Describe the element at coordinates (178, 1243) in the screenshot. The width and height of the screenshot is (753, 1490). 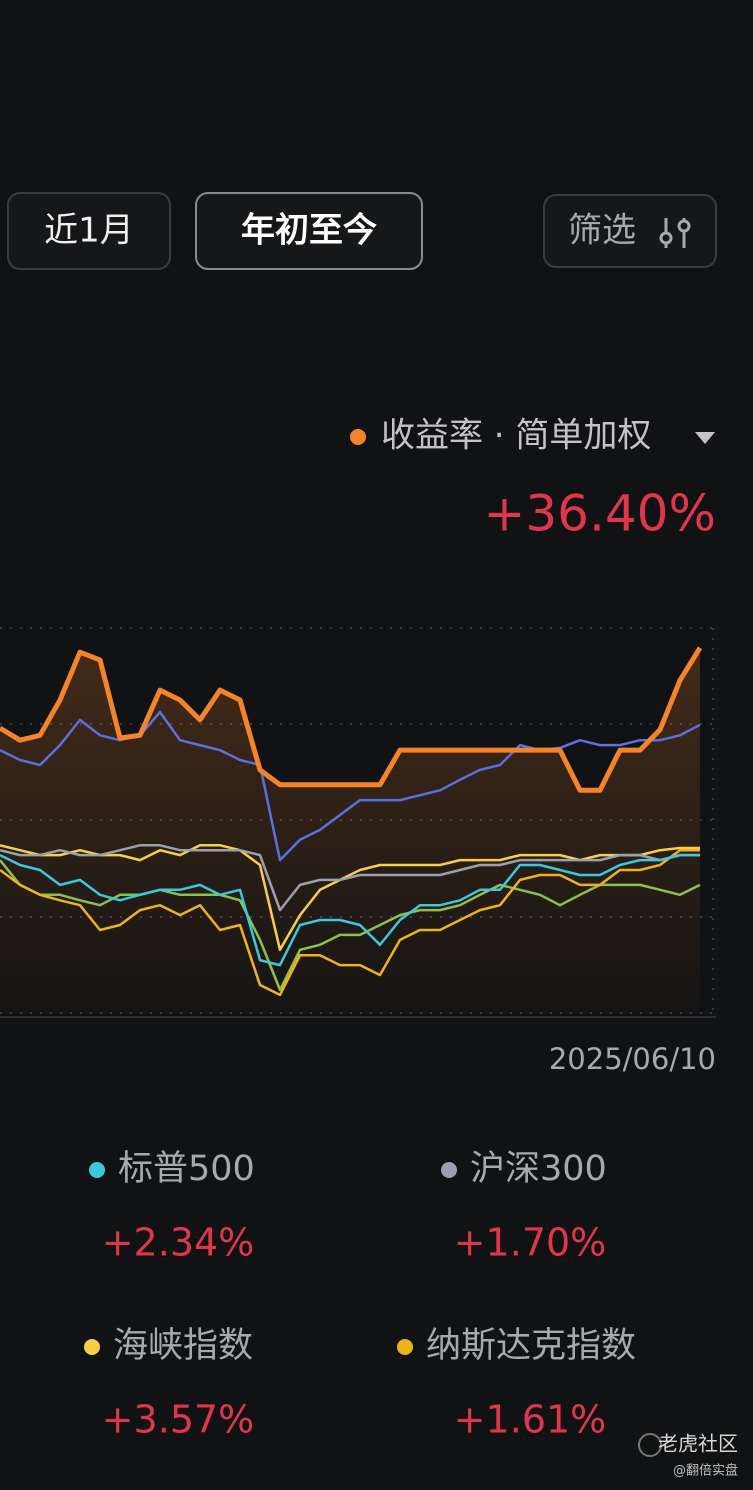
I see `series-return: +2.34%` at that location.